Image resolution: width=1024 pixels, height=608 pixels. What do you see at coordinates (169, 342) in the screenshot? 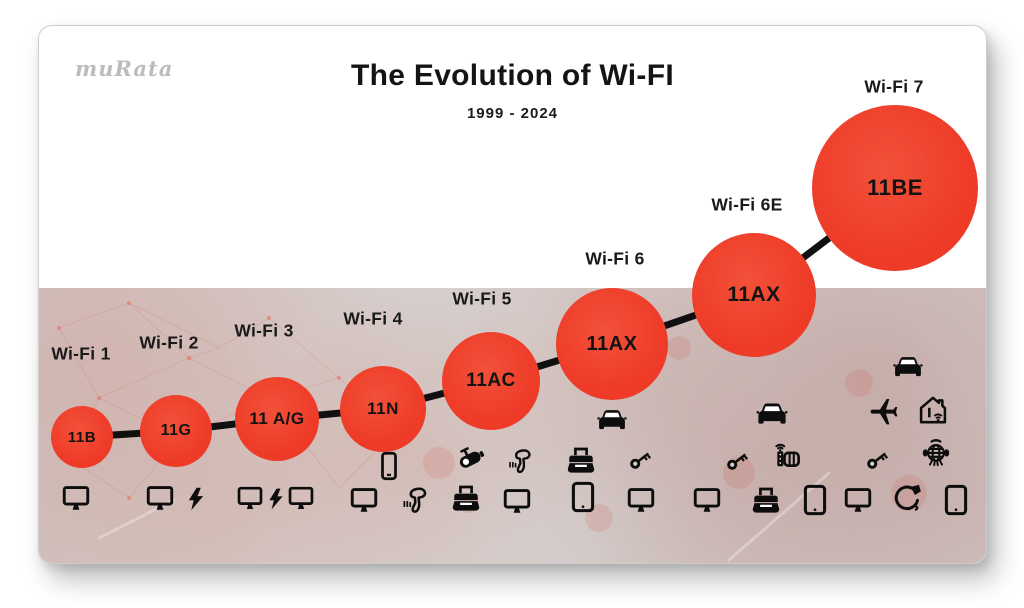
I see `generation-label-wi-fi-2: Wi-Fi 2` at bounding box center [169, 342].